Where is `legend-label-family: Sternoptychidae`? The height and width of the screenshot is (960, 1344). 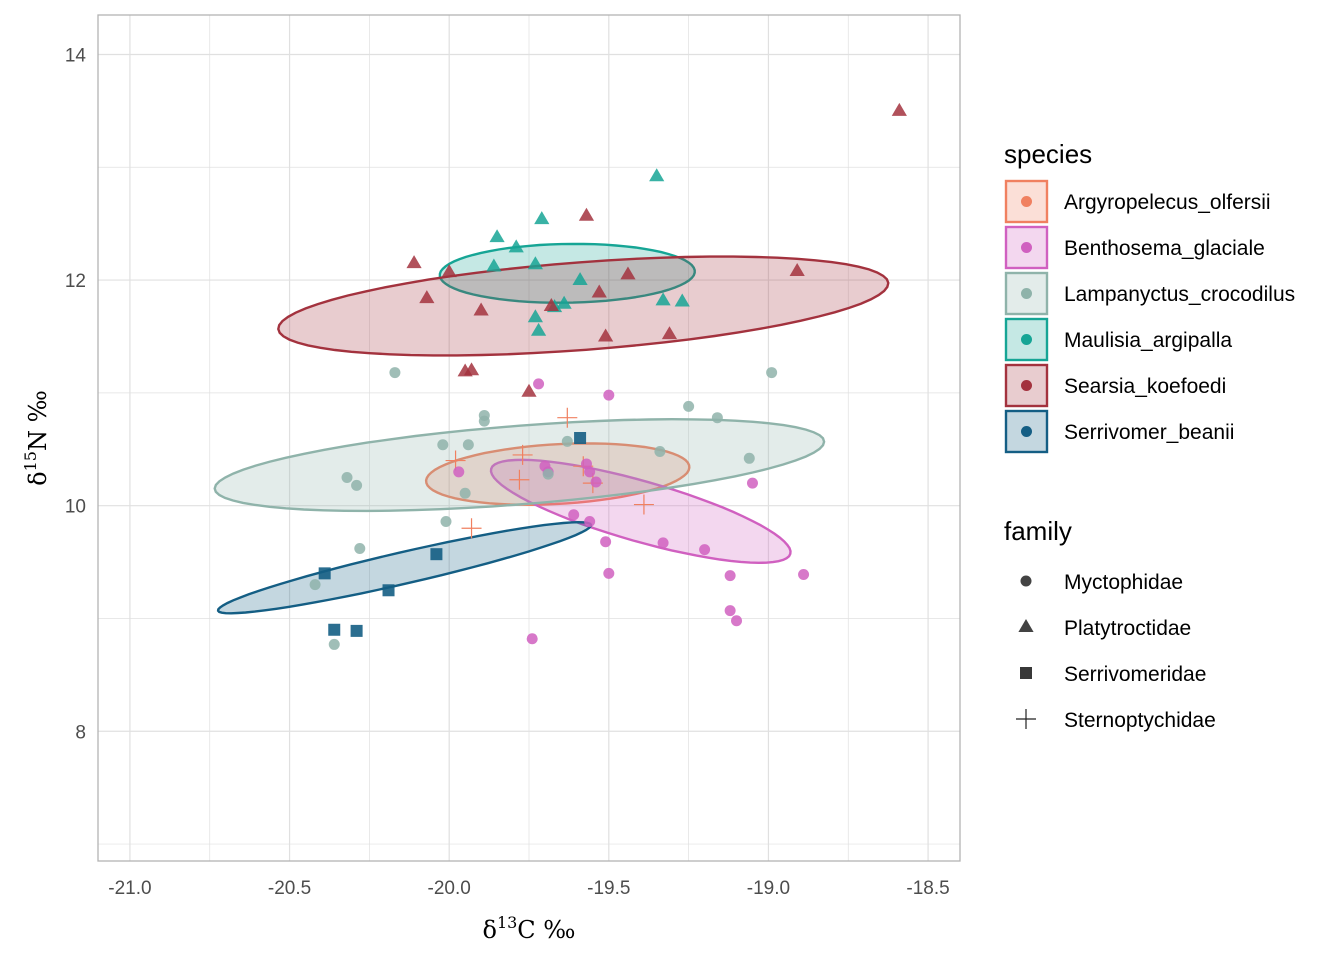
legend-label-family: Sternoptychidae is located at coordinates (1140, 720).